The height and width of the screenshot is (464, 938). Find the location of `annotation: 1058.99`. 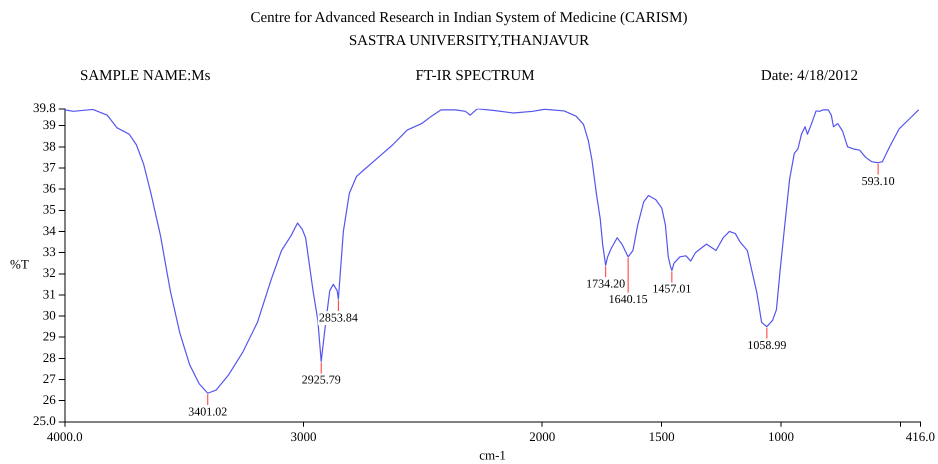

annotation: 1058.99 is located at coordinates (766, 345).